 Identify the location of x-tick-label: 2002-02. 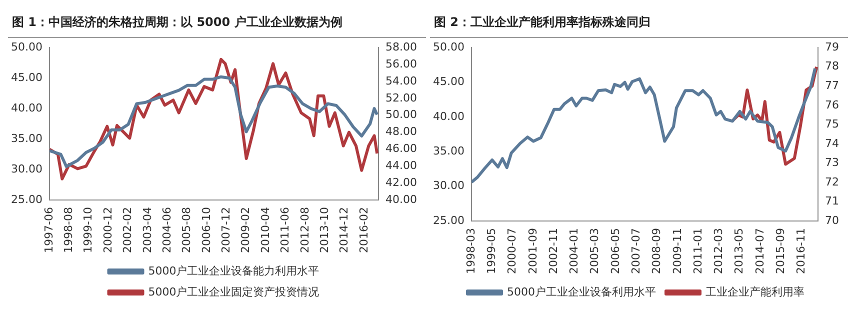
(127, 230).